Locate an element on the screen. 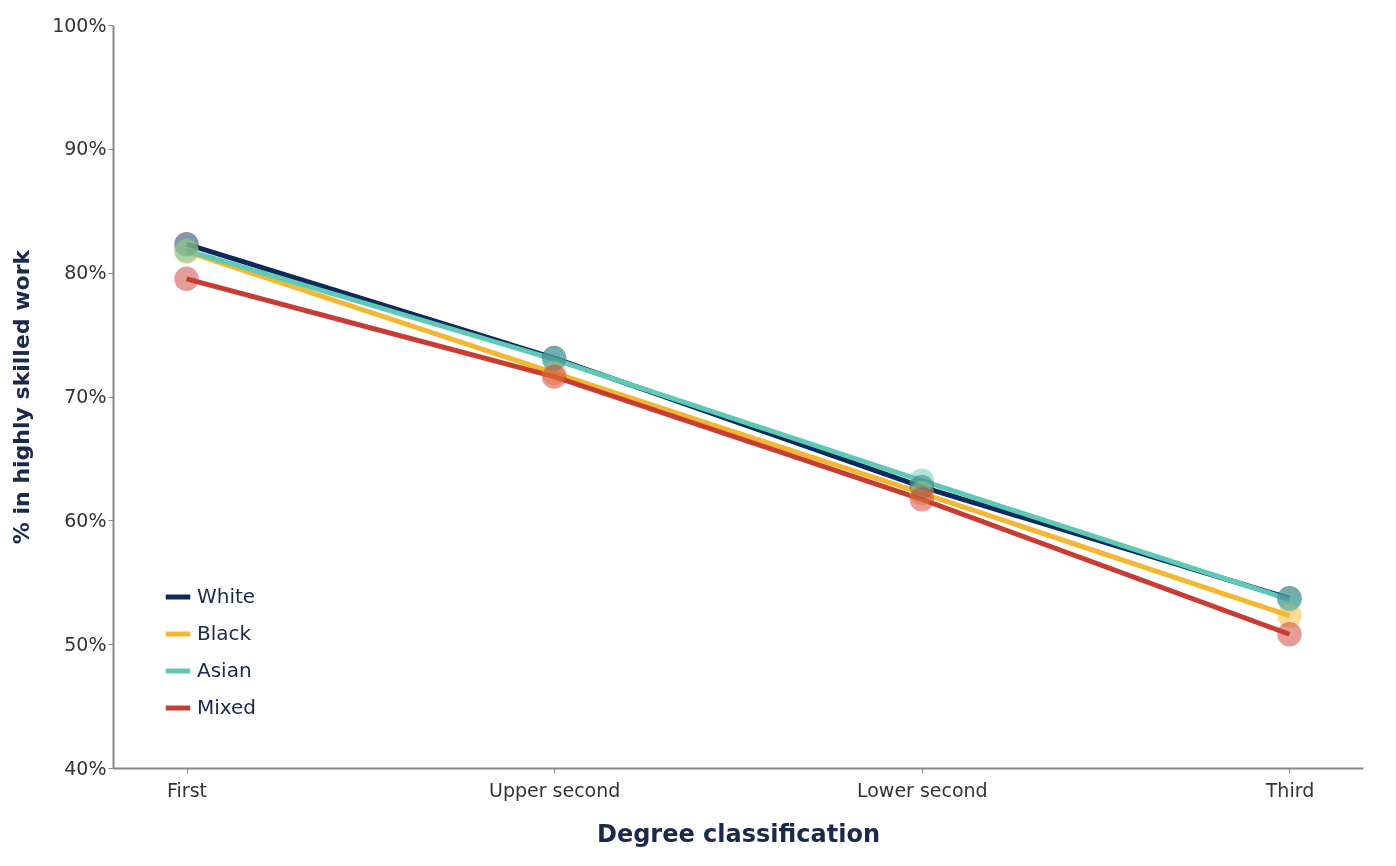 The width and height of the screenshot is (1396, 866). y-tick-label: 90% is located at coordinates (85, 148).